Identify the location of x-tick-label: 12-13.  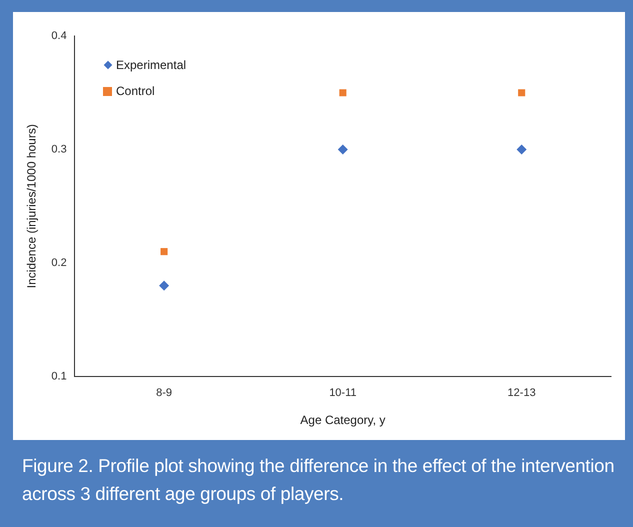
(522, 393).